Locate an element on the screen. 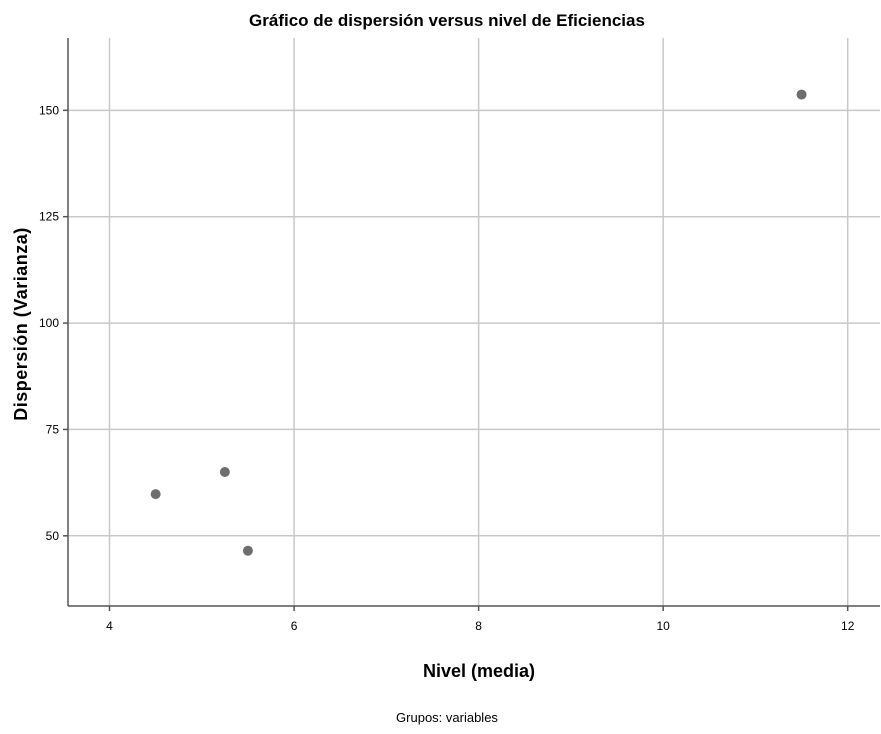 This screenshot has width=881, height=734. y-tick-label: 150 is located at coordinates (49, 110).